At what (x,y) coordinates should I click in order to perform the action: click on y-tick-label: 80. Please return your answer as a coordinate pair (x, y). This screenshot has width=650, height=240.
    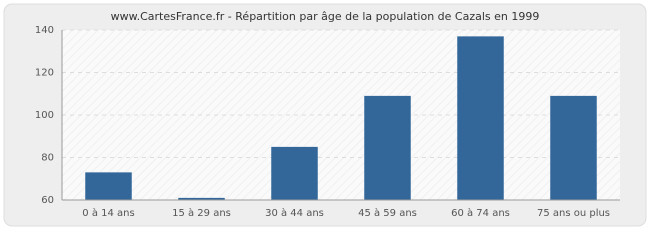
    Looking at the image, I should click on (47, 158).